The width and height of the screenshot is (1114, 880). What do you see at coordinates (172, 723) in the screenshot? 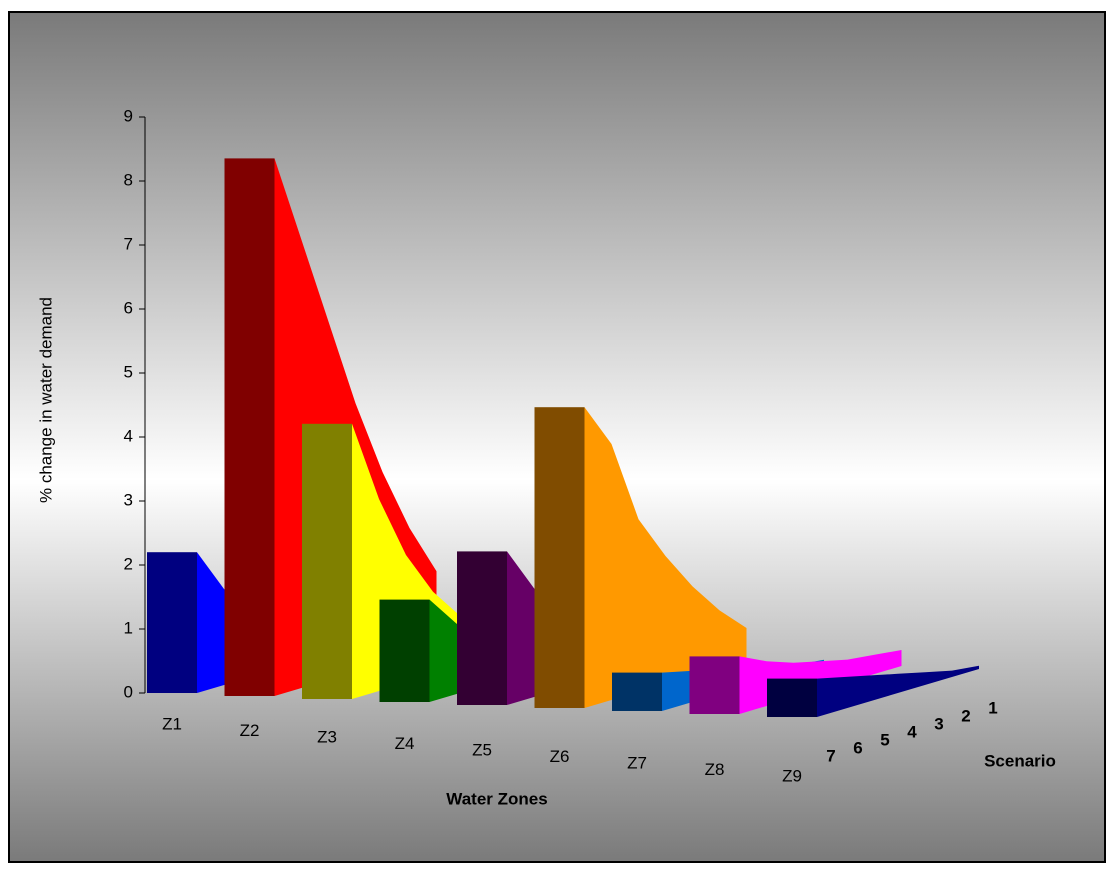
I see `x-tick-label: Z1` at bounding box center [172, 723].